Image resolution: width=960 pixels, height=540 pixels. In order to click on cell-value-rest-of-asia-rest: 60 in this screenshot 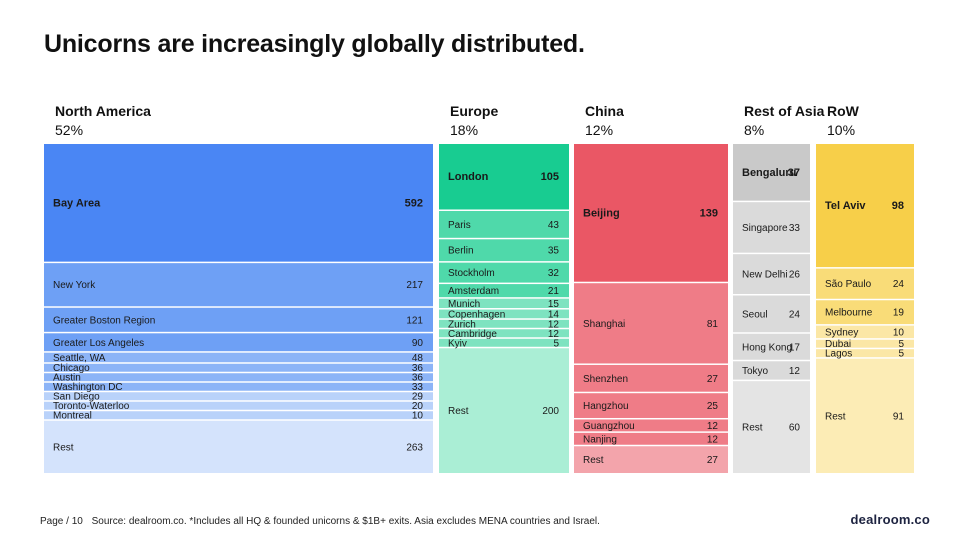, I will do `click(795, 428)`.